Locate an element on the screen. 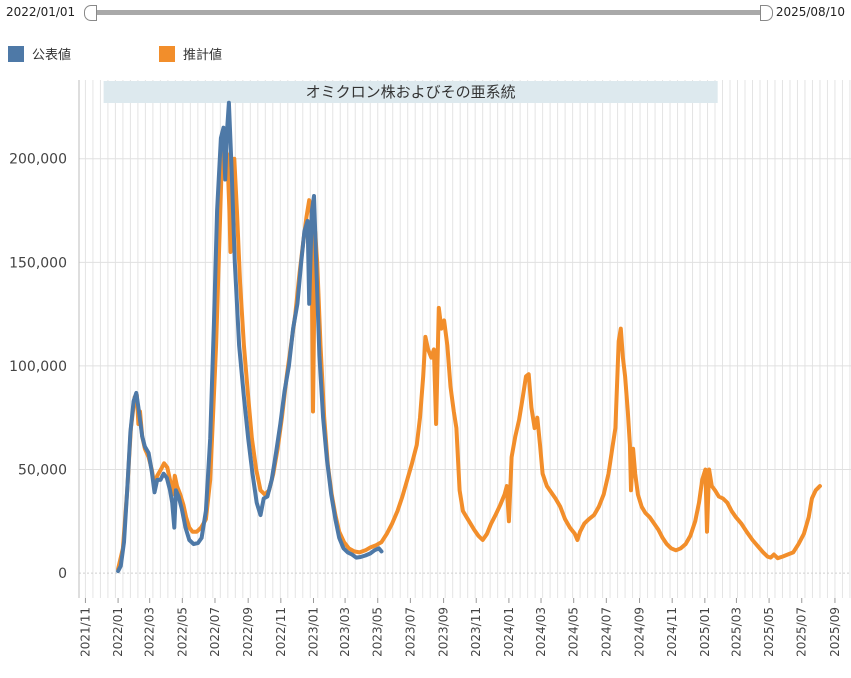 The height and width of the screenshot is (678, 851). x-tick-label: 2024/05 is located at coordinates (574, 632).